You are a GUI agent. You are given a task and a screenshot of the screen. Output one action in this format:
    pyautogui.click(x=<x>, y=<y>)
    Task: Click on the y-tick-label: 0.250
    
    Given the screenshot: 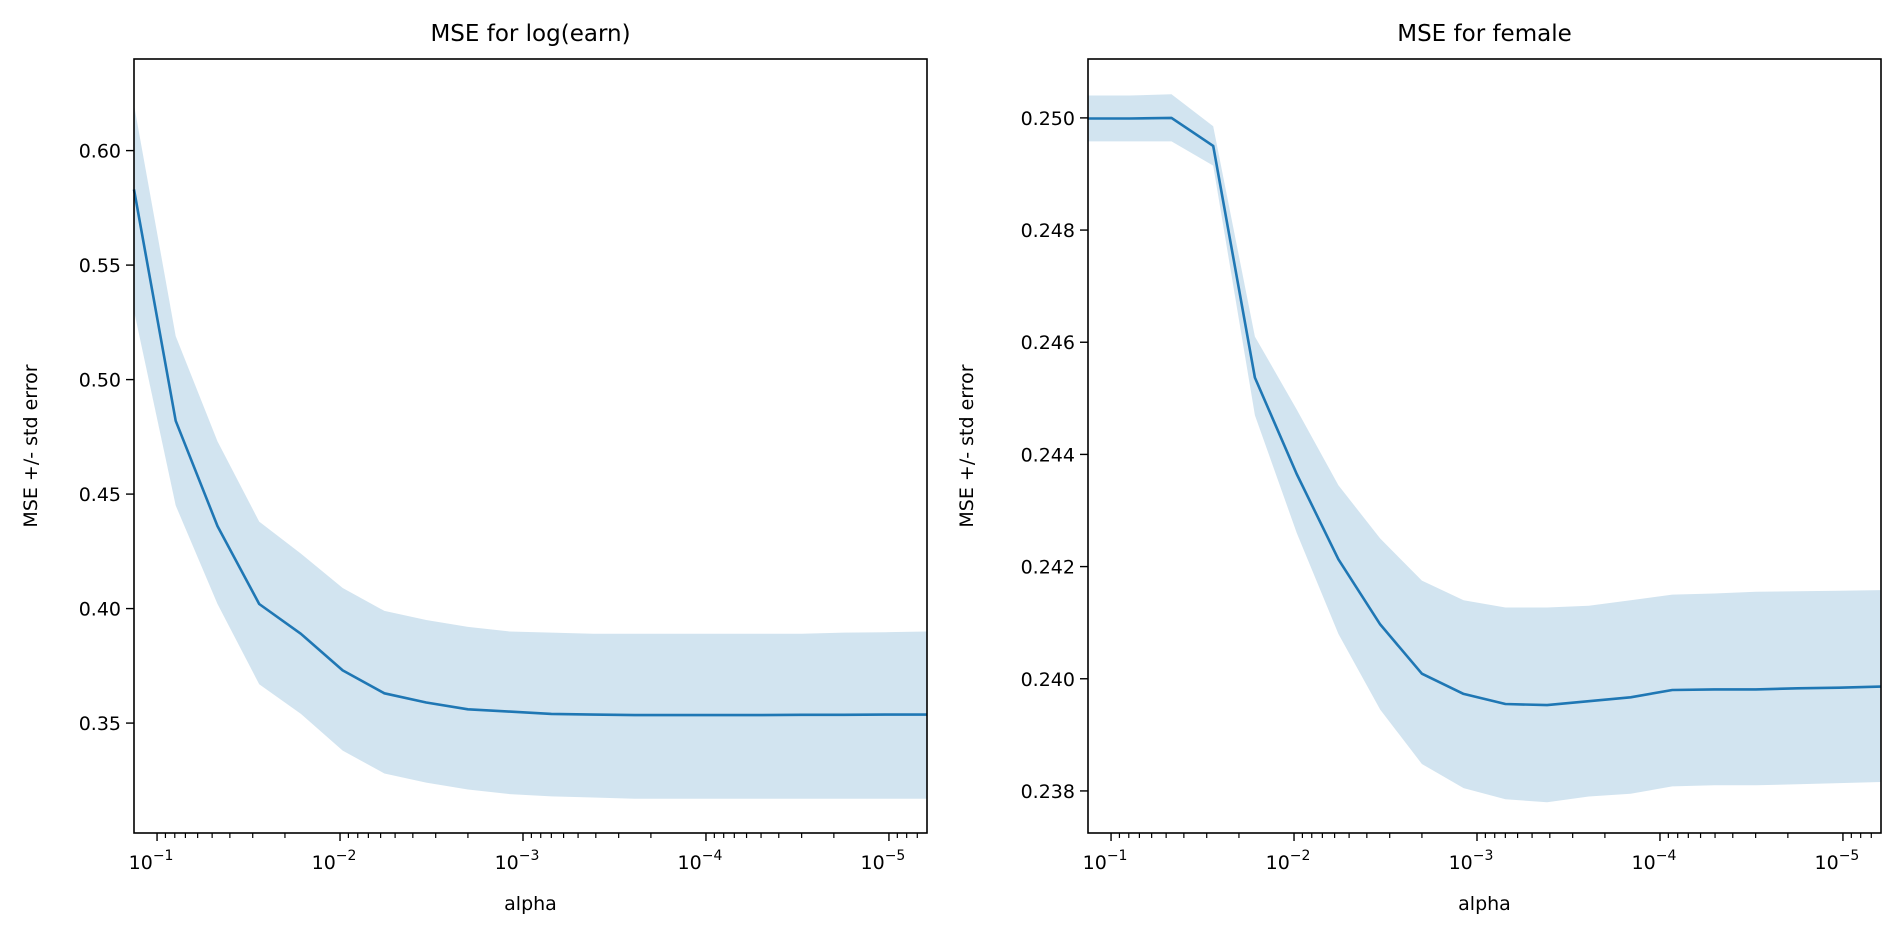 What is the action you would take?
    pyautogui.click(x=1048, y=119)
    